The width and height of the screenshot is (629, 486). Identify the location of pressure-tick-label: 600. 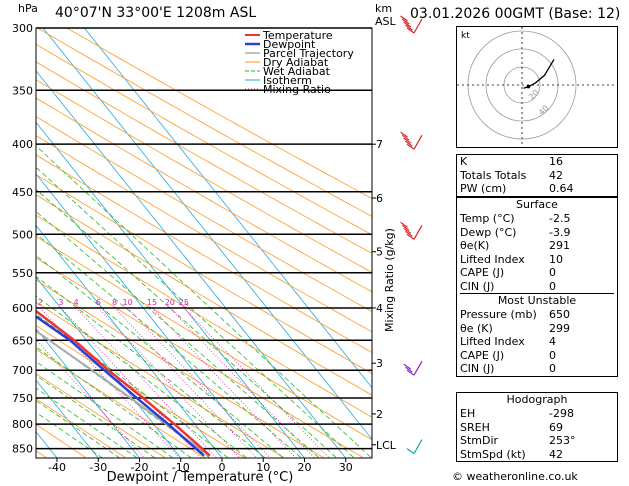
(22, 308).